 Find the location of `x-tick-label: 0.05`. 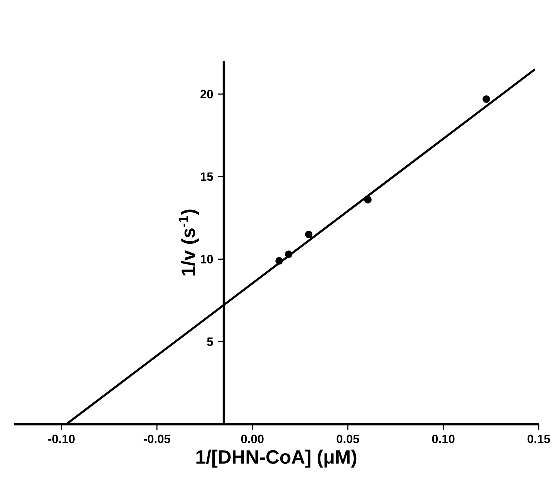

x-tick-label: 0.05 is located at coordinates (348, 439).